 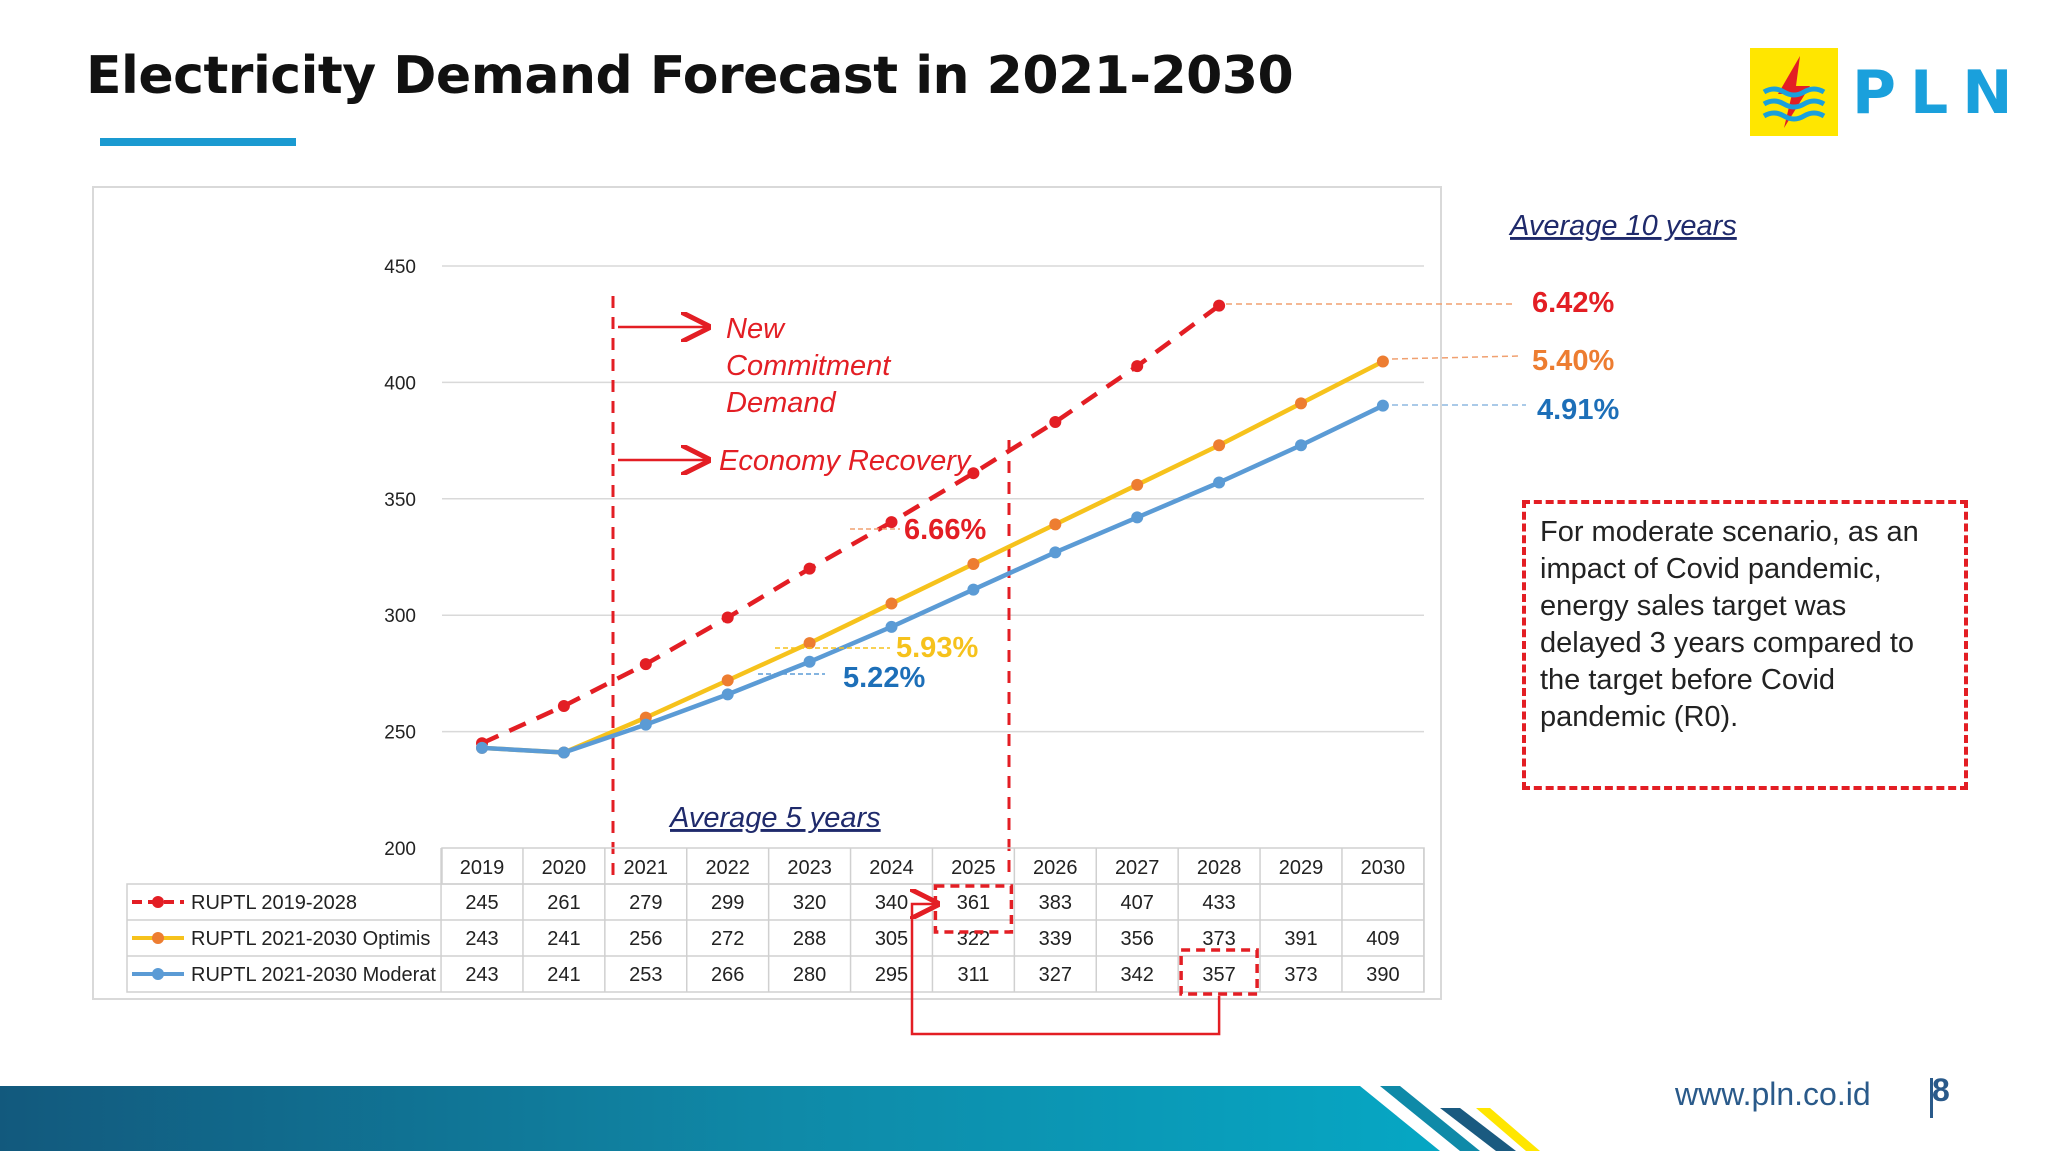 What do you see at coordinates (1218, 975) in the screenshot?
I see `table-cell: 357` at bounding box center [1218, 975].